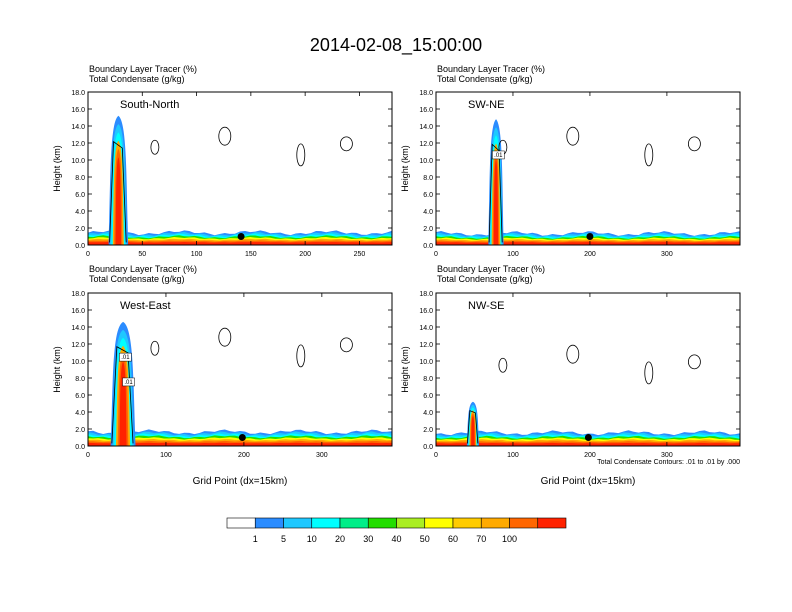 Image resolution: width=792 pixels, height=612 pixels. Describe the element at coordinates (426, 345) in the screenshot. I see `y-tick-label: 12.0` at that location.